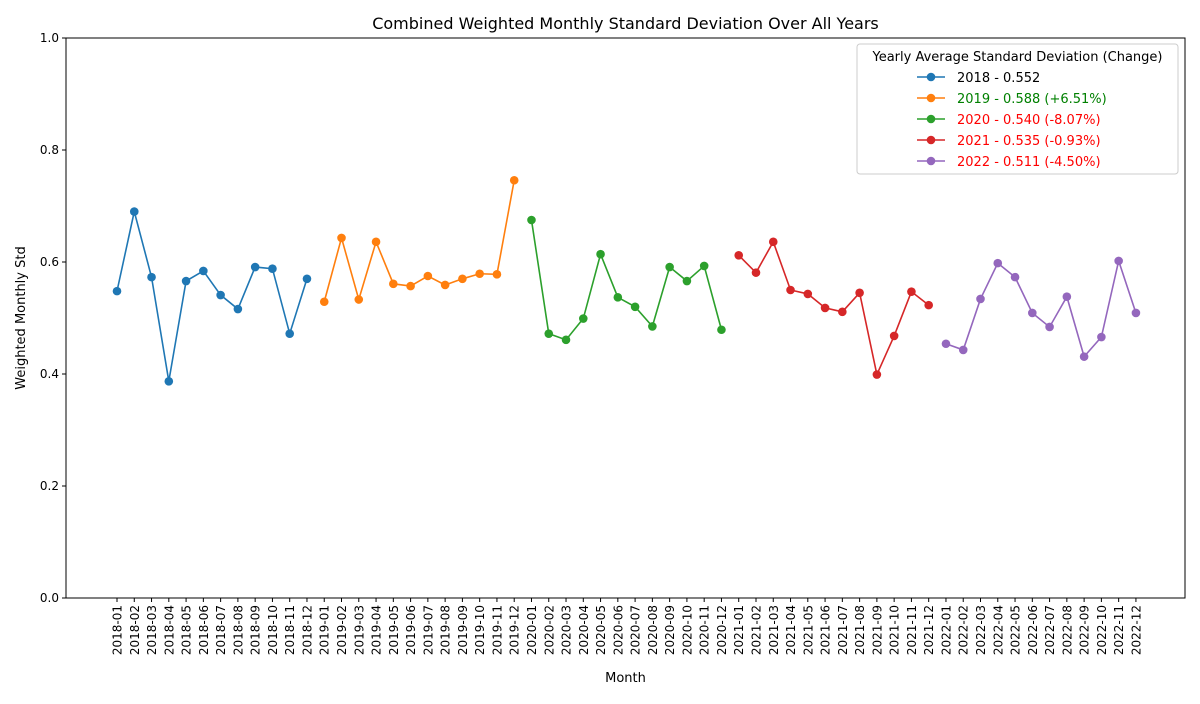 The image size is (1200, 704). Describe the element at coordinates (325, 630) in the screenshot. I see `x-tick-label: 2019-01` at that location.